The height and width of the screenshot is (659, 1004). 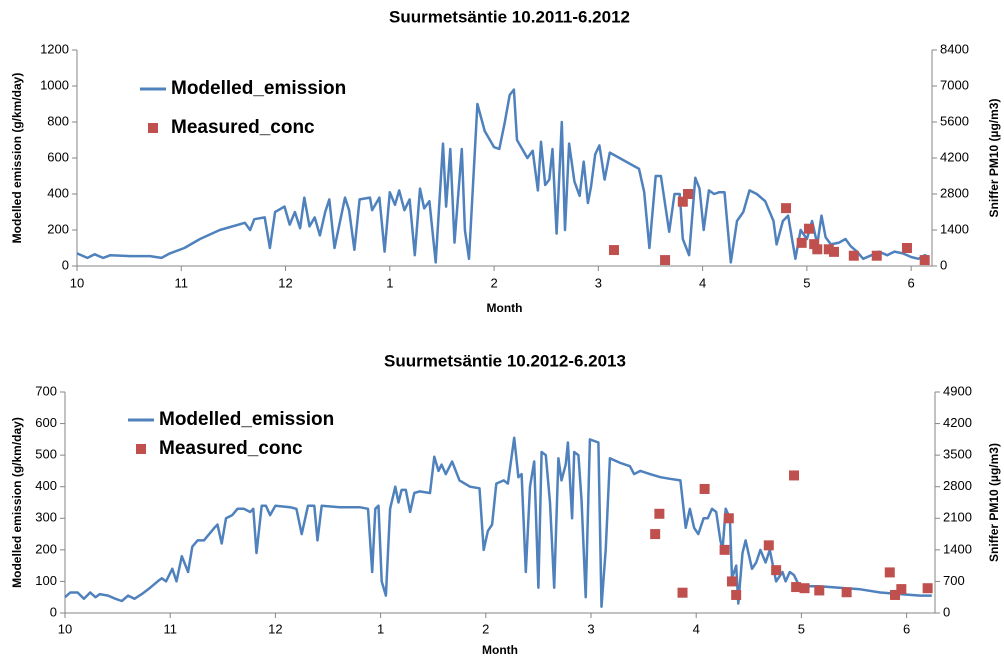 What do you see at coordinates (46, 517) in the screenshot?
I see `y-tick-label: 300` at bounding box center [46, 517].